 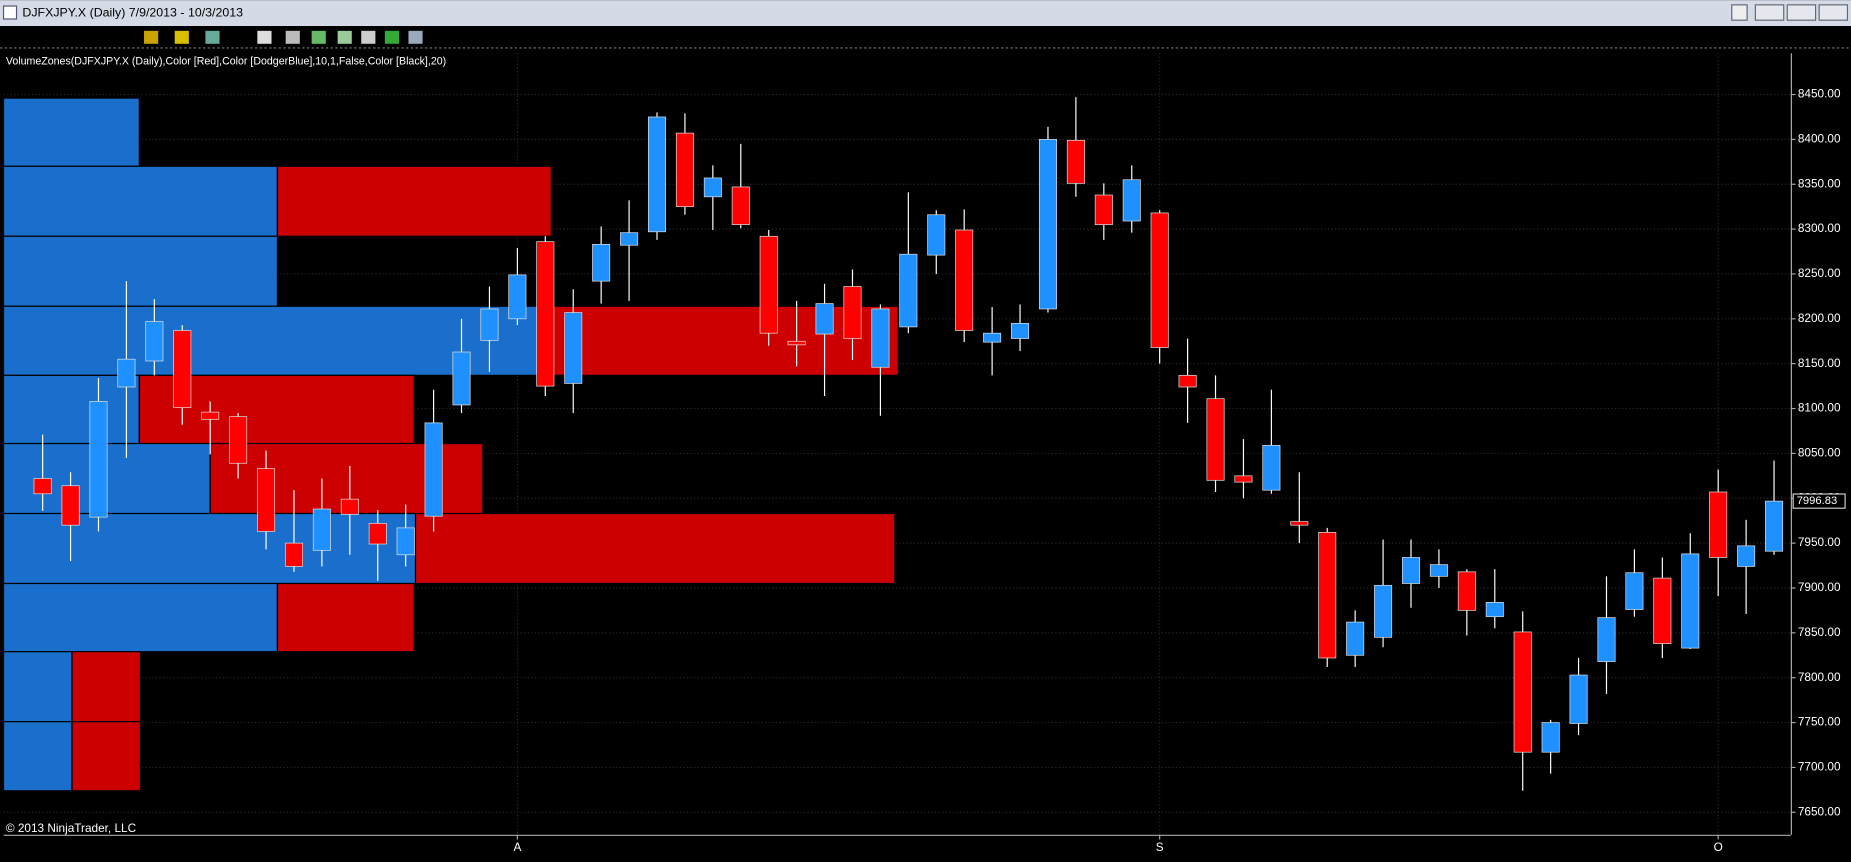 What do you see at coordinates (71, 828) in the screenshot?
I see `copyright: © 2013 NinjaTrader, LLC` at bounding box center [71, 828].